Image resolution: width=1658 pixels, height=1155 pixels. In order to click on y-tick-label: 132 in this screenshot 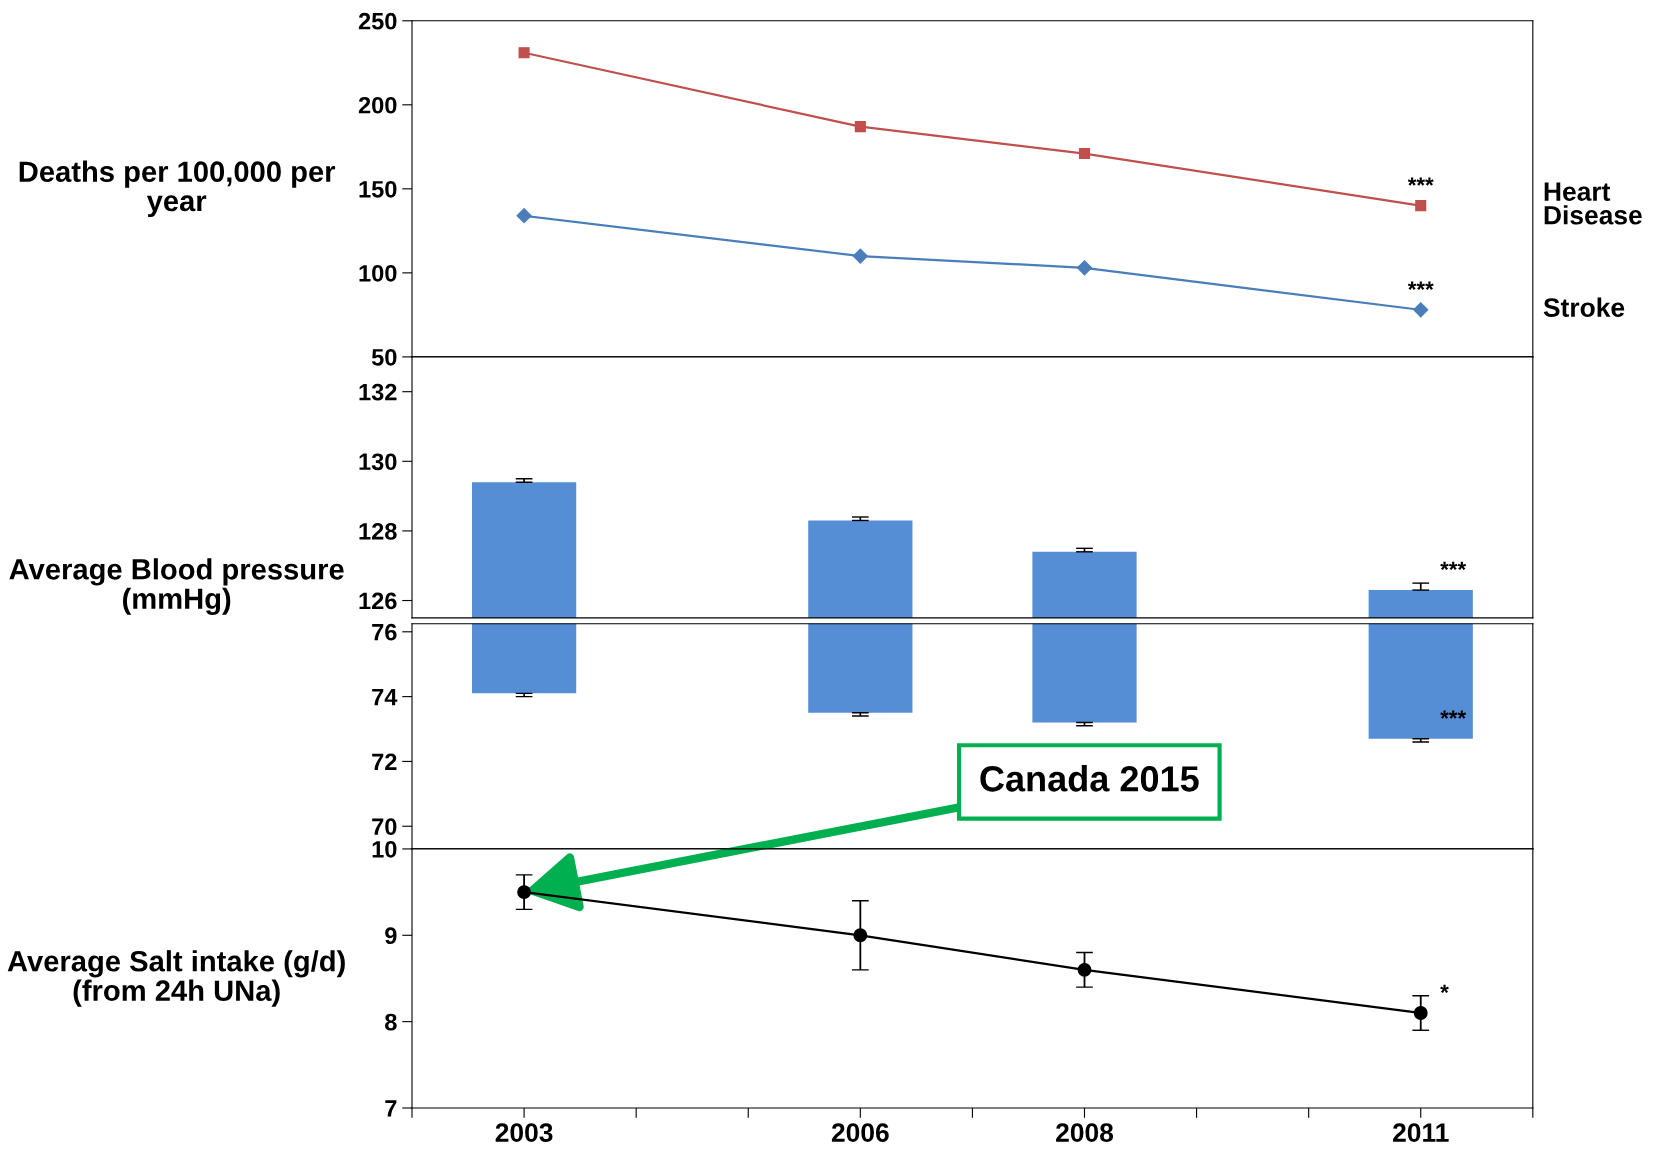, I will do `click(378, 392)`.